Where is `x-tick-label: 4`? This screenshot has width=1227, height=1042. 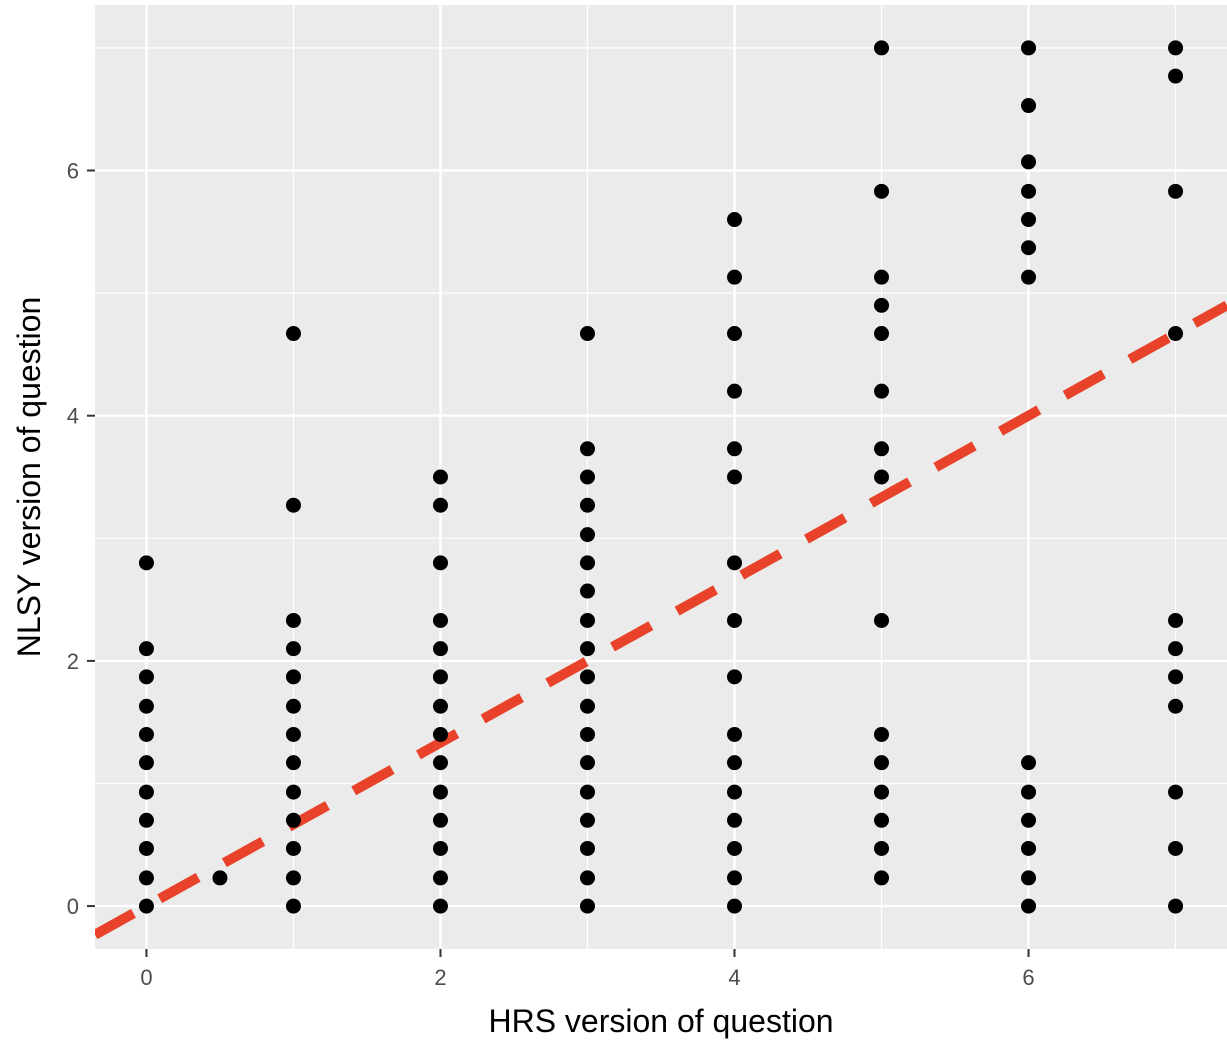 x-tick-label: 4 is located at coordinates (734, 977).